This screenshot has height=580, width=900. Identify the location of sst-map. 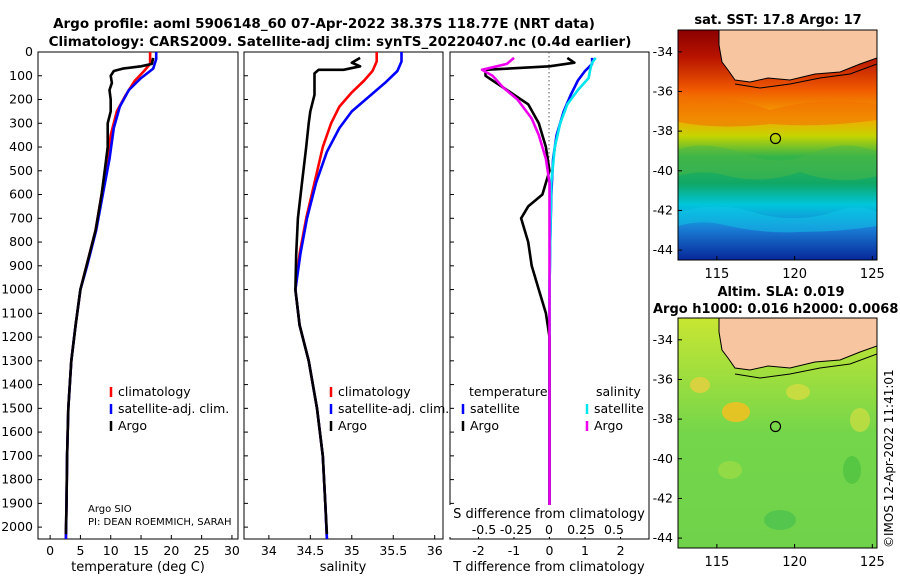
(777, 145).